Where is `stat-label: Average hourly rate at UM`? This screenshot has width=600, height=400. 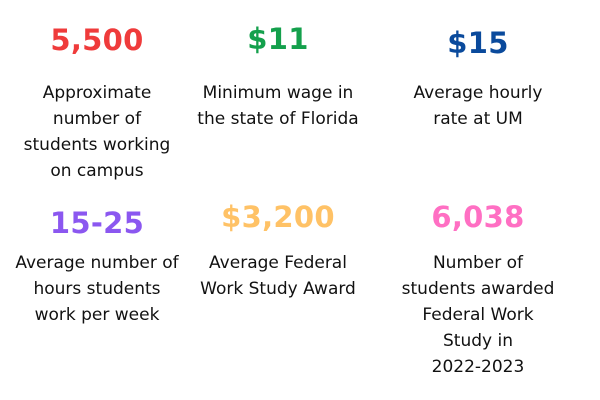 stat-label: Average hourly rate at UM is located at coordinates (478, 106).